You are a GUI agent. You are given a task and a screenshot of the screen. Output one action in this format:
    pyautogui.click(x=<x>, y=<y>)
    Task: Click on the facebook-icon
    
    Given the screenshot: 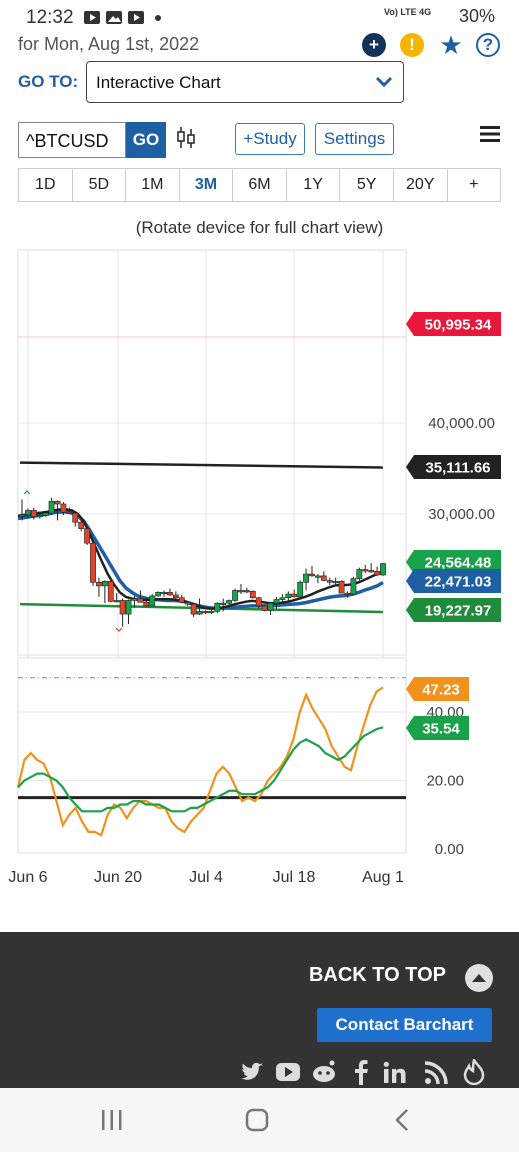 What is the action you would take?
    pyautogui.click(x=361, y=1072)
    